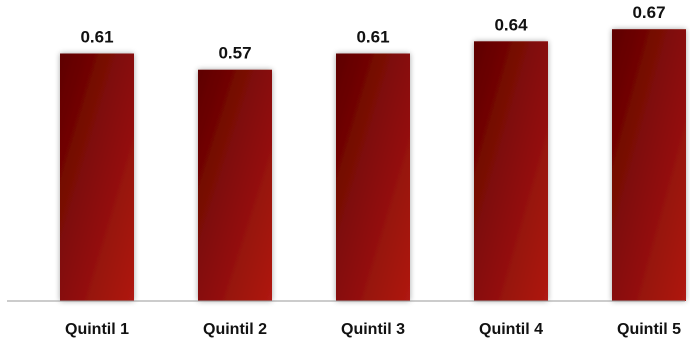 Image resolution: width=690 pixels, height=339 pixels. Describe the element at coordinates (97, 329) in the screenshot. I see `category-label-1: Quintil 1` at that location.